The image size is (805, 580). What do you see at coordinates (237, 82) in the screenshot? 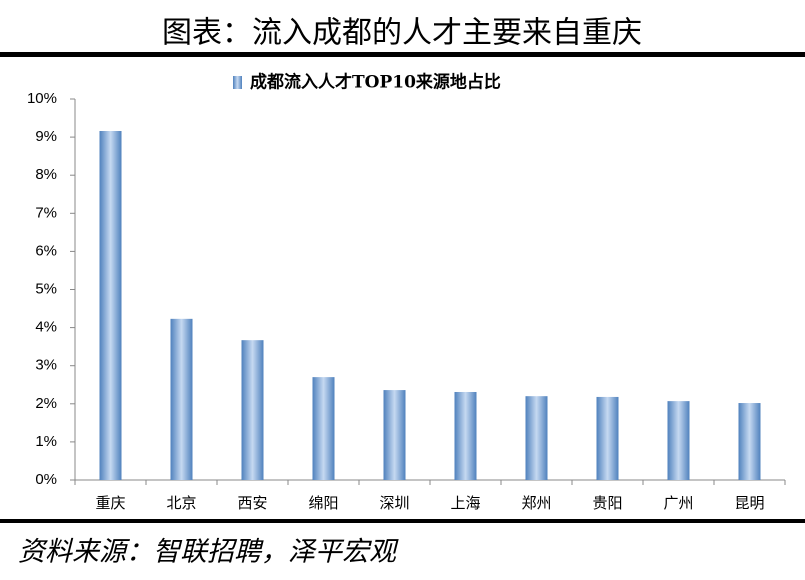
I see `legend-swatch` at bounding box center [237, 82].